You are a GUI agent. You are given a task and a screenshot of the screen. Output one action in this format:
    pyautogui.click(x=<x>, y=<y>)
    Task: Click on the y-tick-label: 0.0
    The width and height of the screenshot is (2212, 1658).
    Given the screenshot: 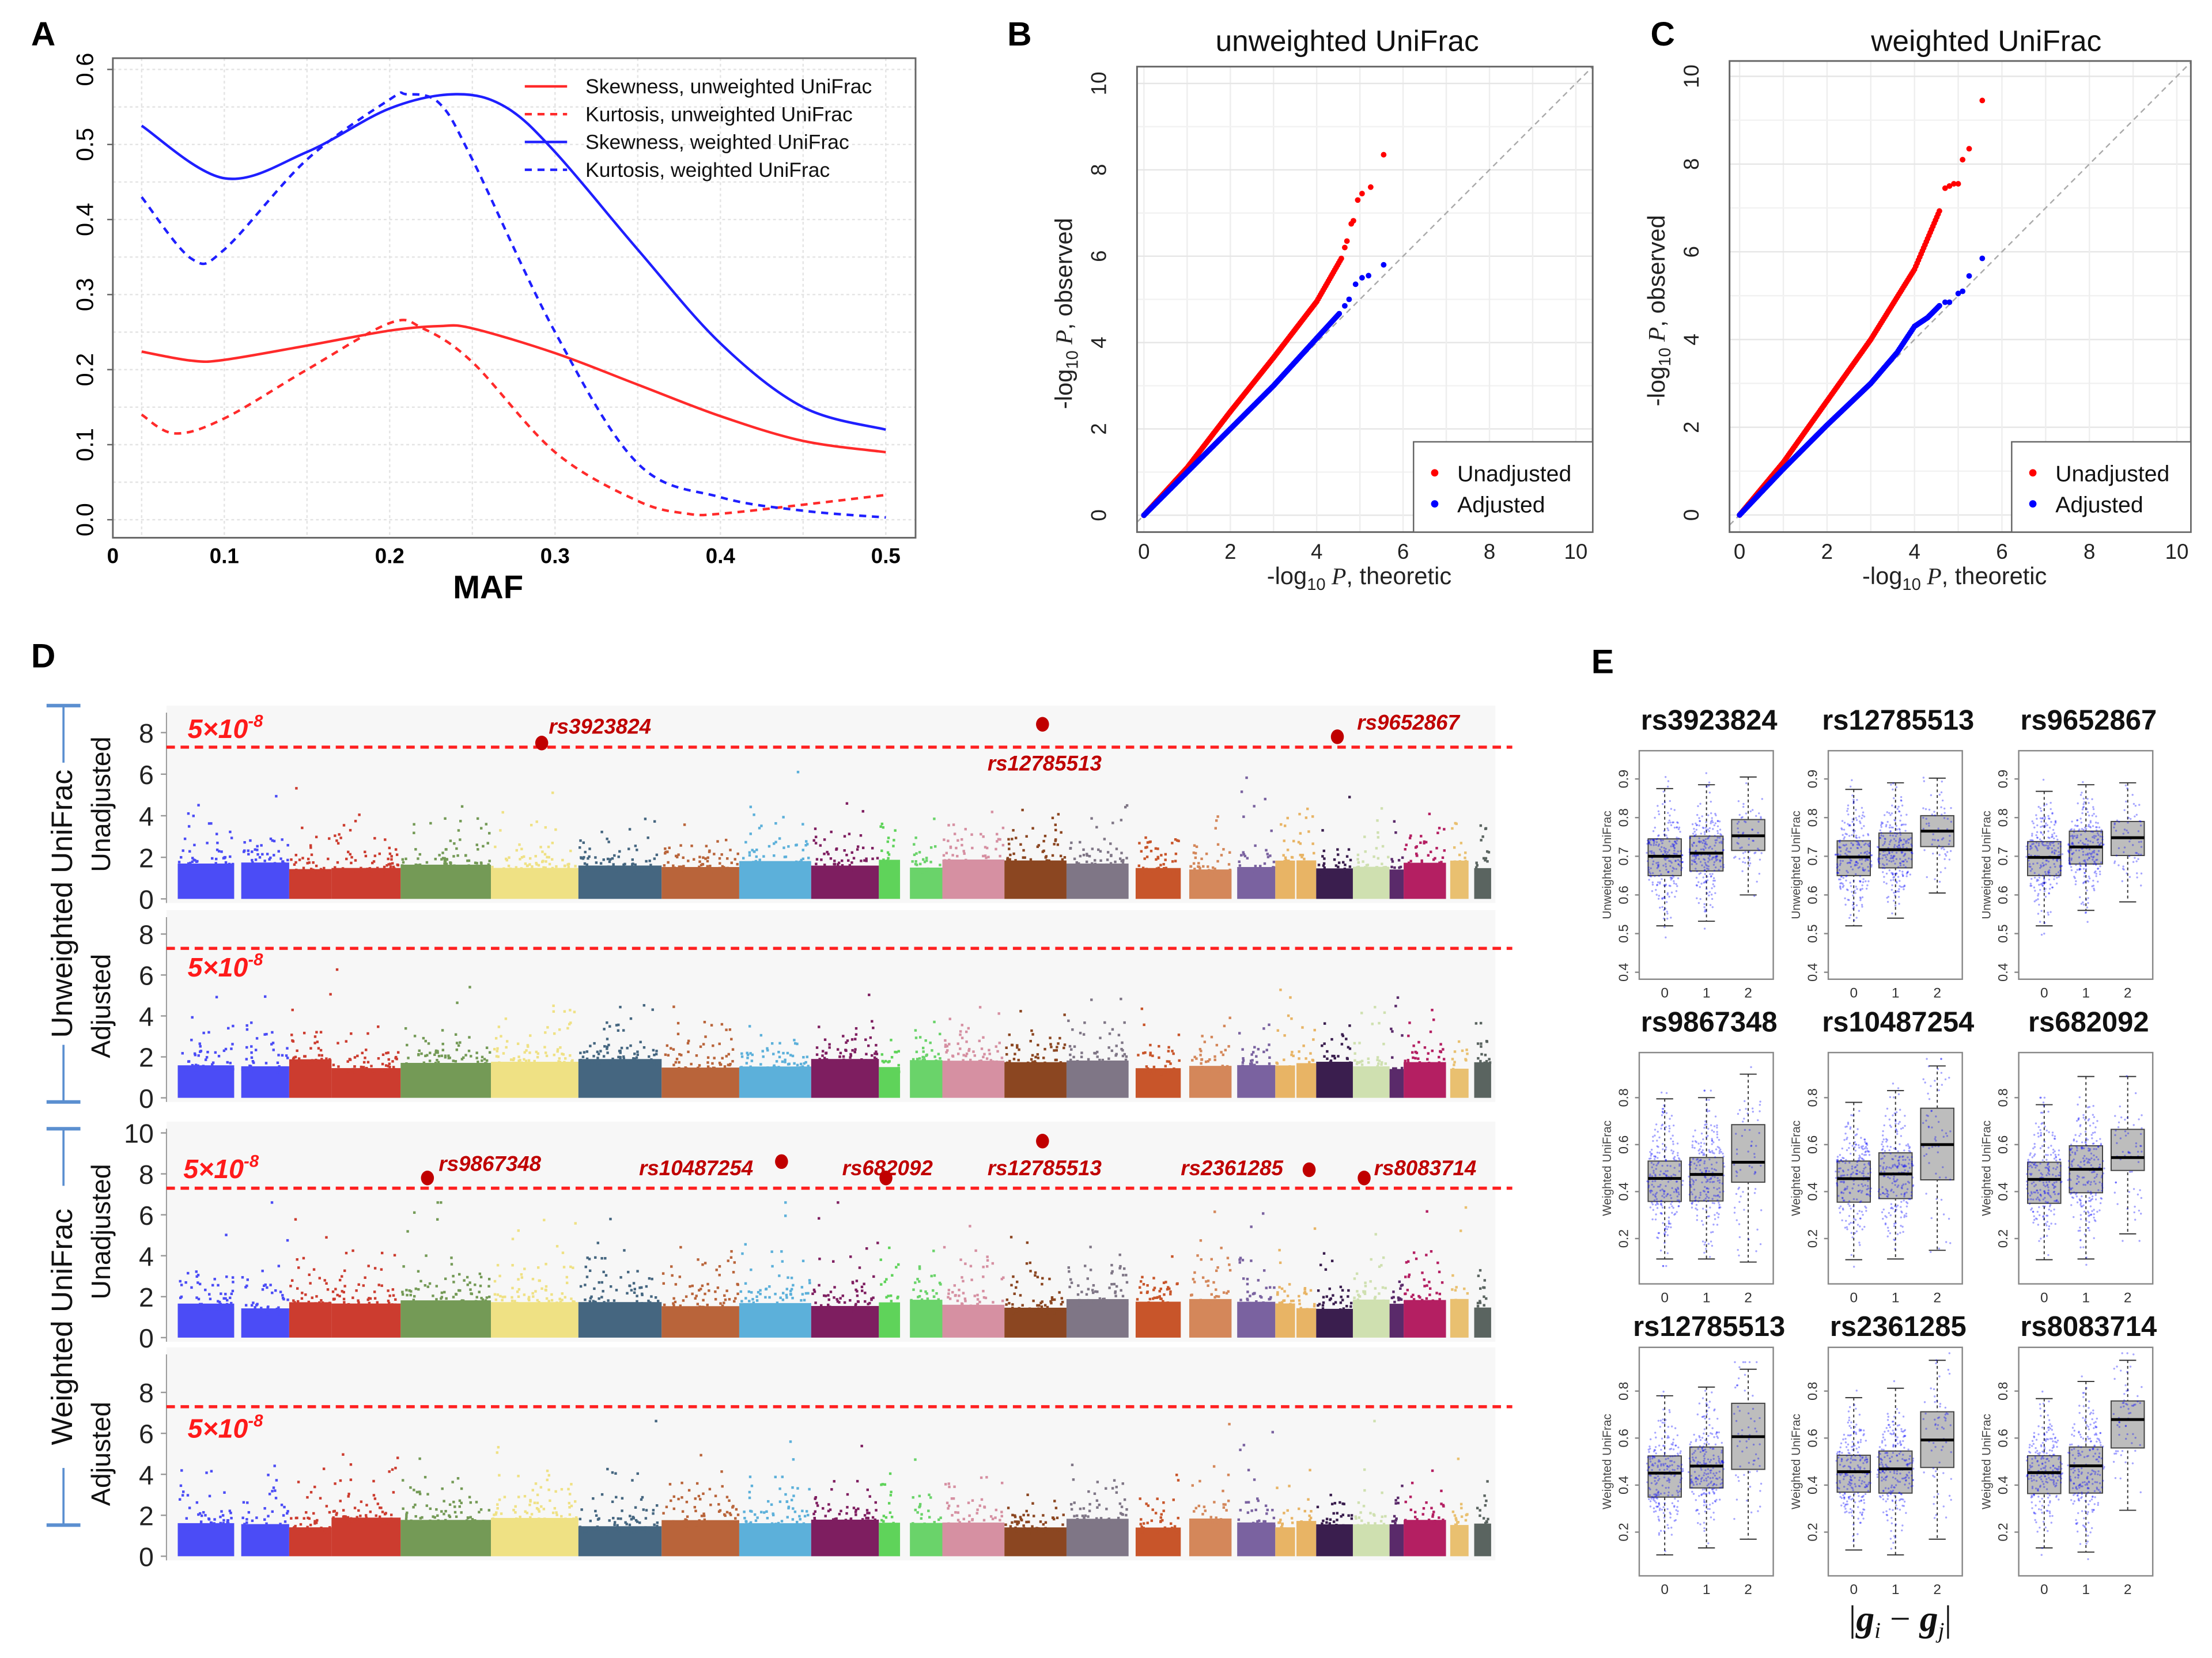 What is the action you would take?
    pyautogui.click(x=85, y=519)
    